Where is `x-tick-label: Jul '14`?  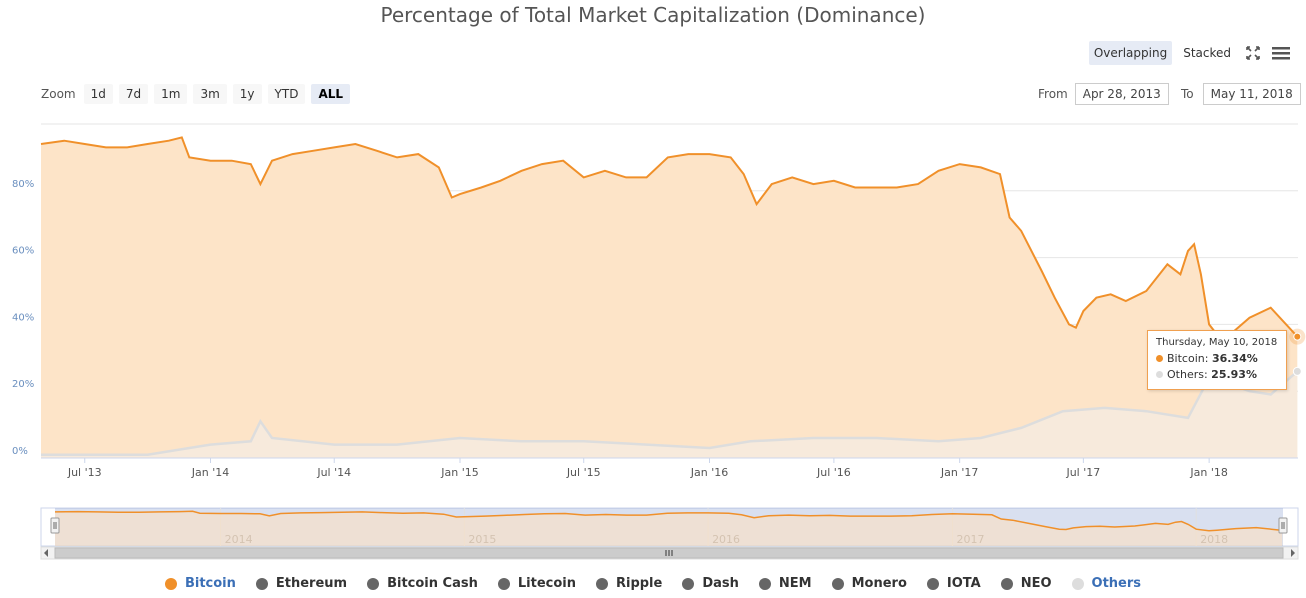
x-tick-label: Jul '14 is located at coordinates (333, 472).